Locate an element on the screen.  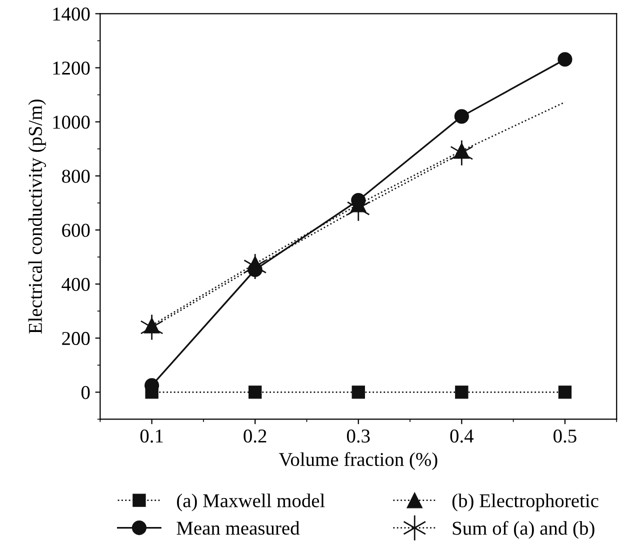
y-tick-label: 200 is located at coordinates (76, 339).